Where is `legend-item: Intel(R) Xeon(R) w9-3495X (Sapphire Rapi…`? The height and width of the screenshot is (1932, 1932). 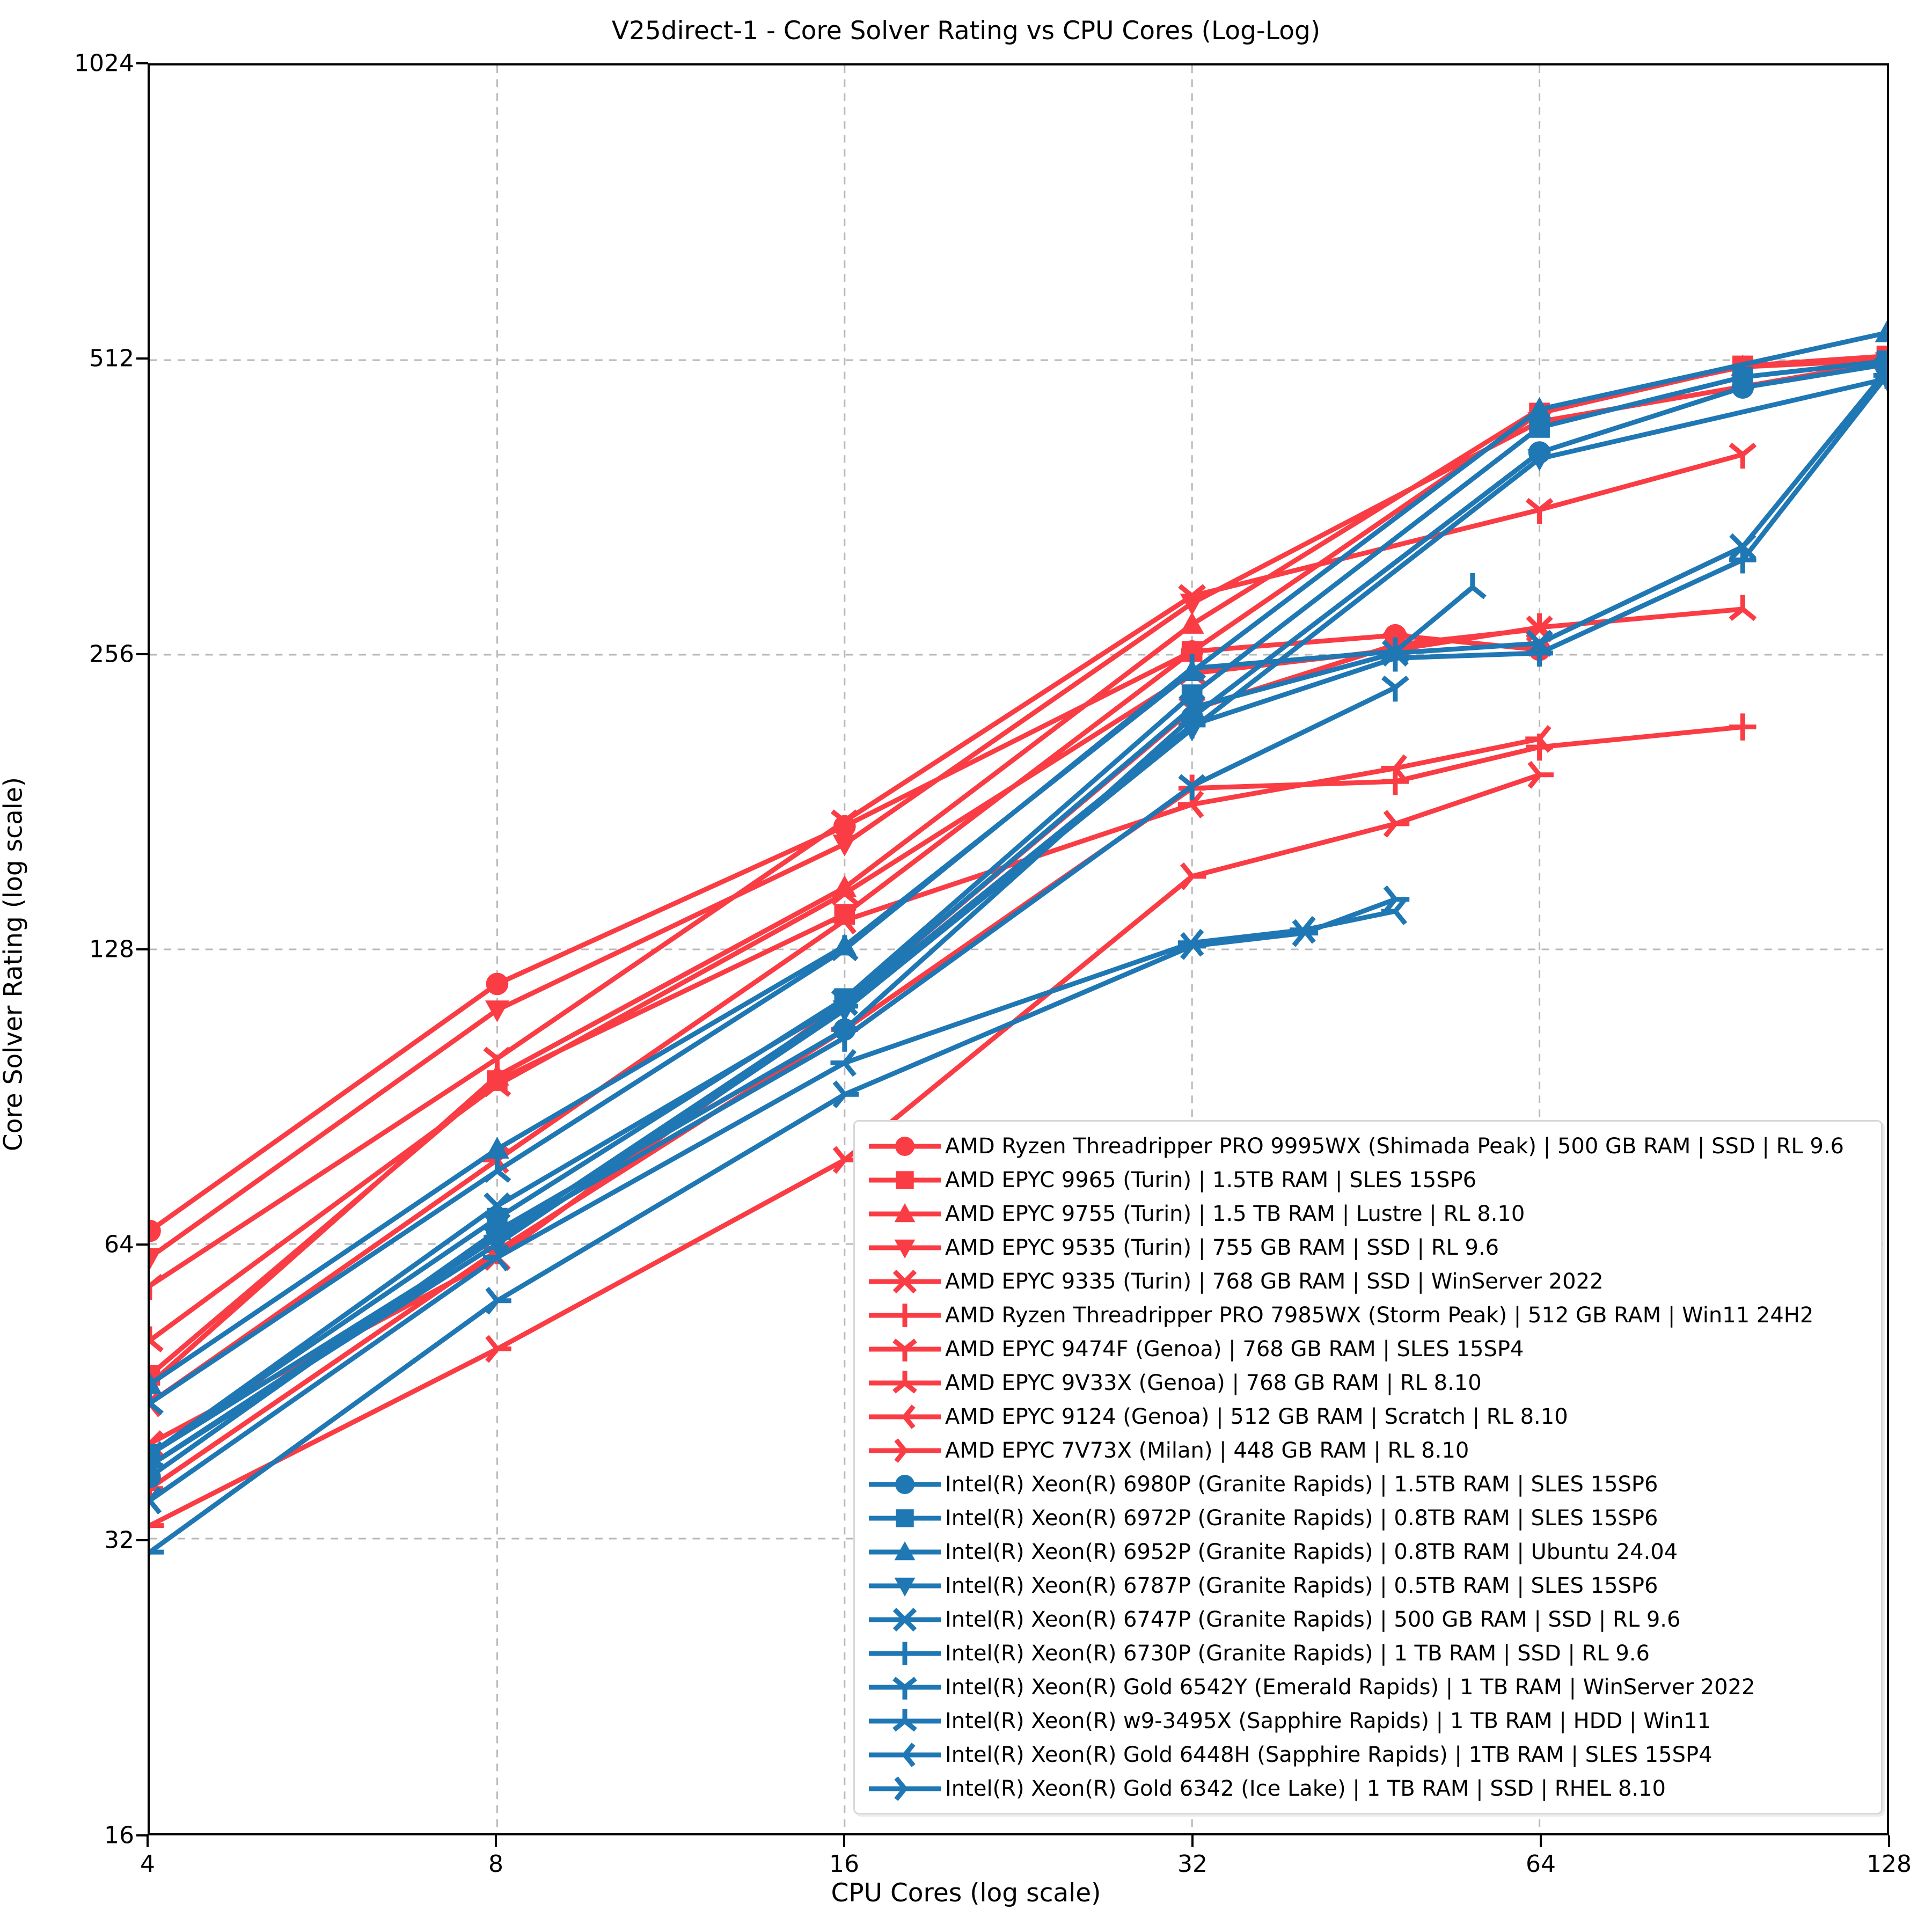 legend-item: Intel(R) Xeon(R) w9-3495X (Sapphire Rapi… is located at coordinates (1367, 1721).